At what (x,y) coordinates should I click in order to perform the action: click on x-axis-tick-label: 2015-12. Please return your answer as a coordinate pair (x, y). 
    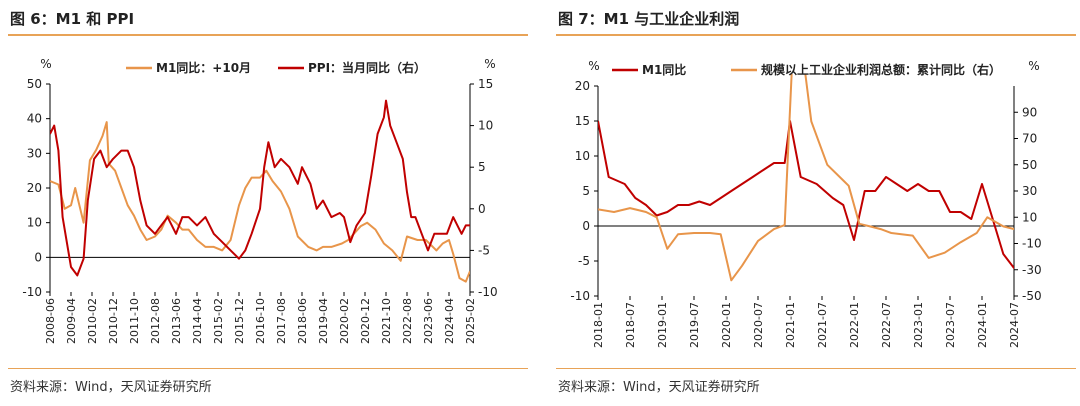
    Looking at the image, I should click on (239, 321).